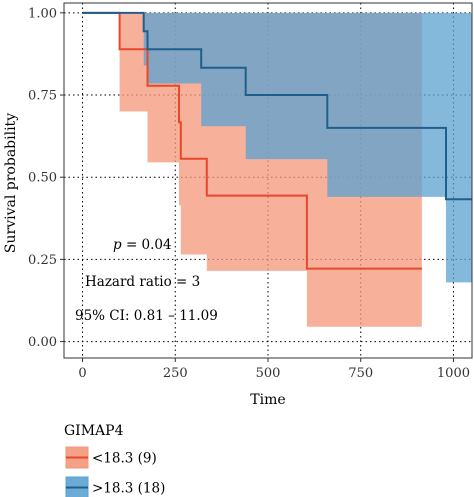 Image resolution: width=474 pixels, height=497 pixels. Describe the element at coordinates (11, 183) in the screenshot. I see `y-axis-label: Survival probability` at that location.